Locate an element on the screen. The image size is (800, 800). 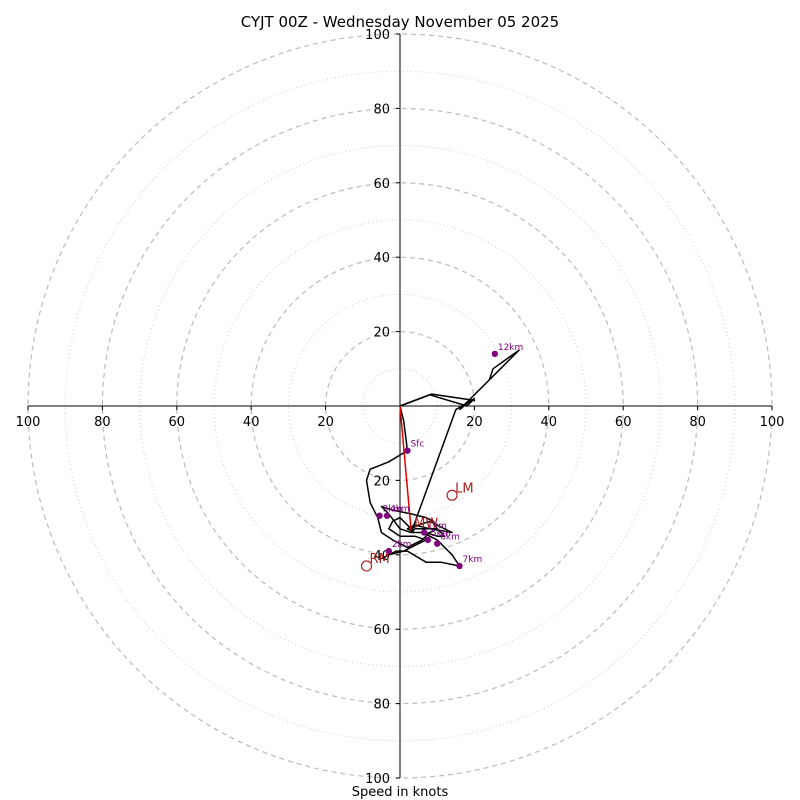
hodograph-trace is located at coordinates (442, 458).